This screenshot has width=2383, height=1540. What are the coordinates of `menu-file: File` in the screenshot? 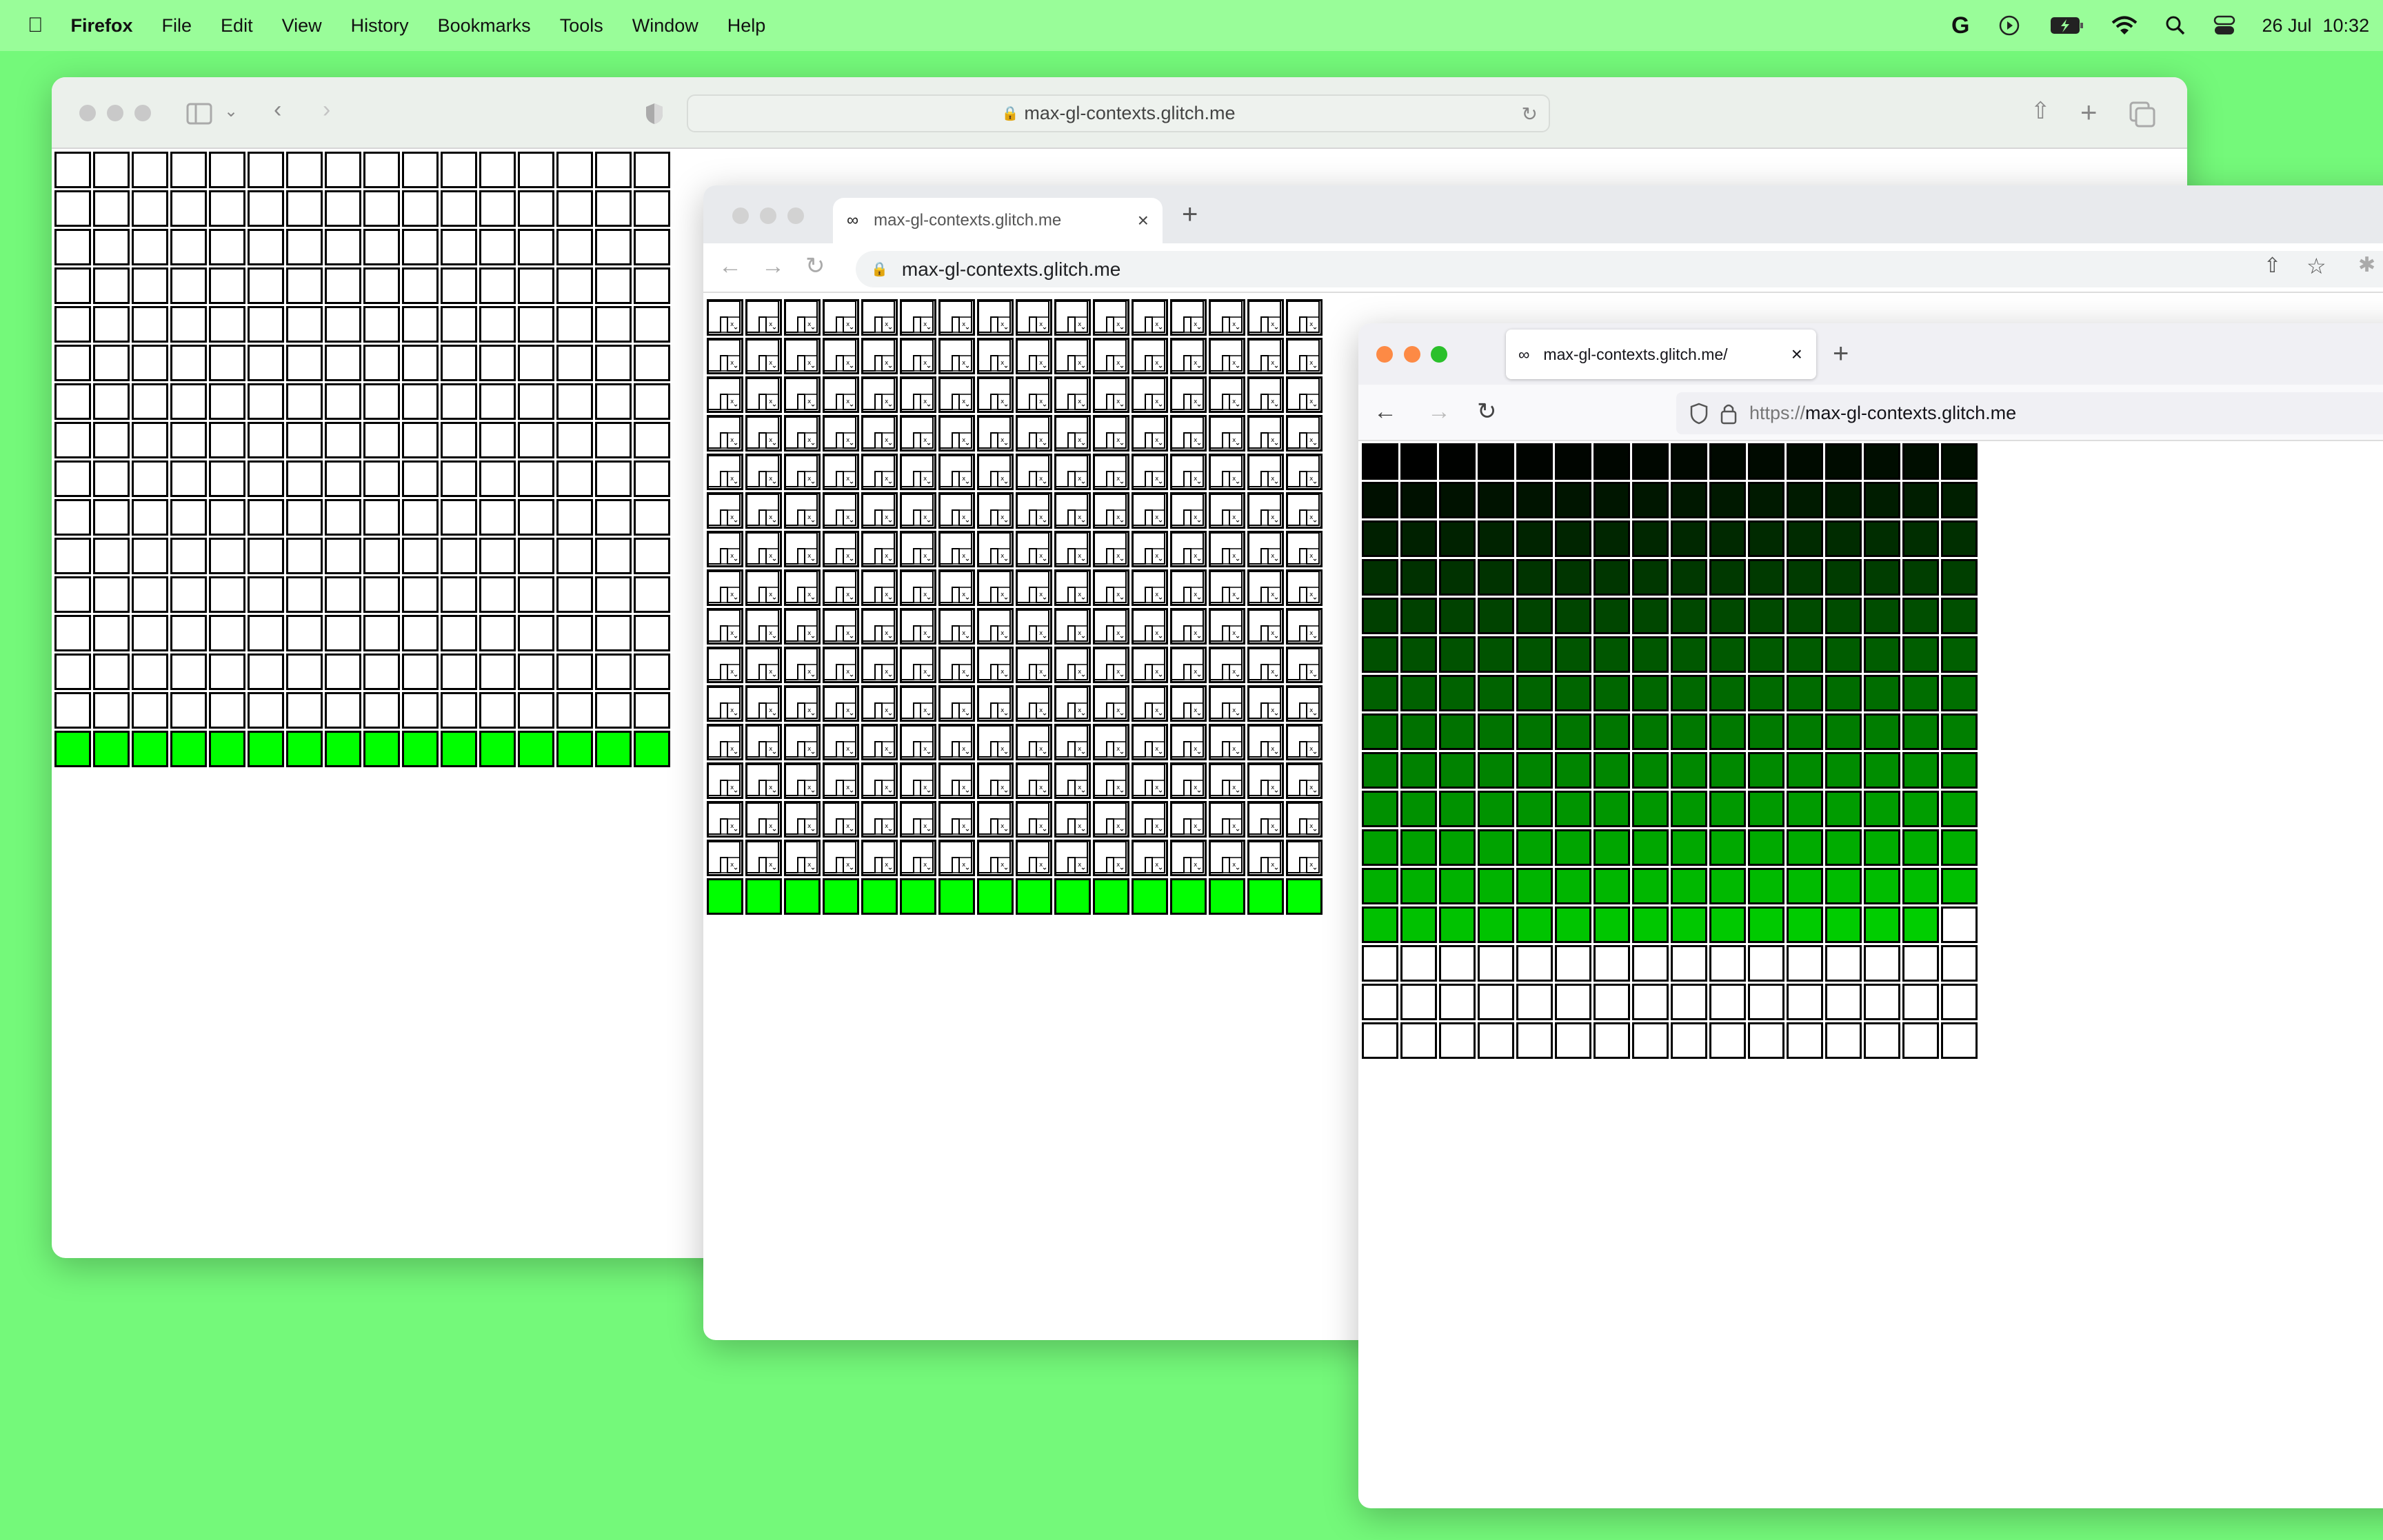 It's located at (169, 25).